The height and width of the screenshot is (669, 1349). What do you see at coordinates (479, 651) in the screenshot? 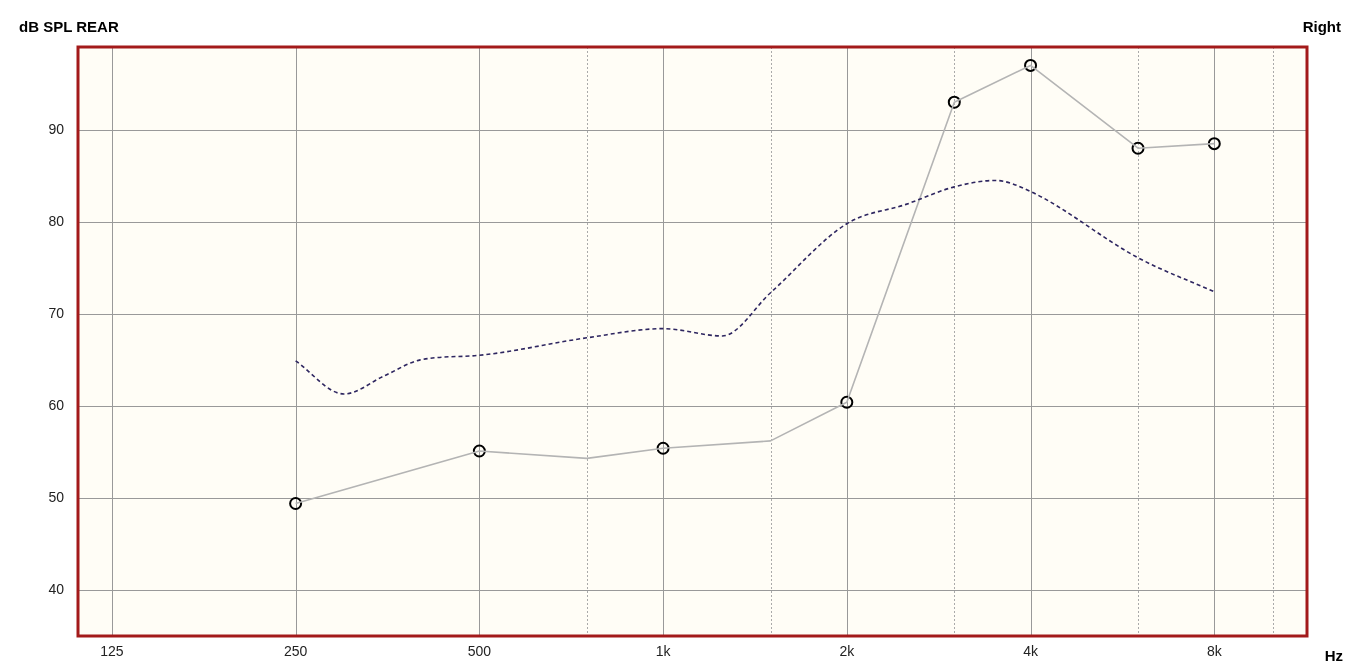
I see `x-tick-label: 500` at bounding box center [479, 651].